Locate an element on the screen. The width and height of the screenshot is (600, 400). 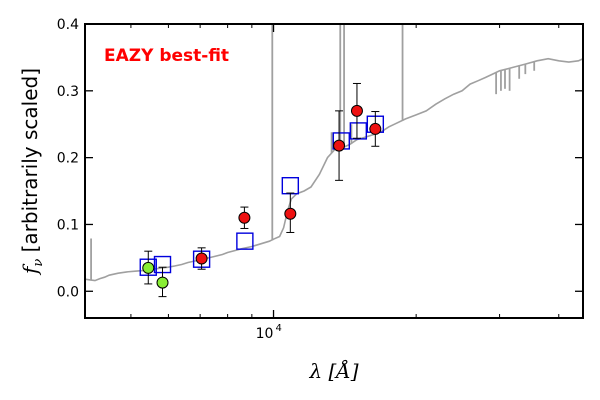
y-tick-label: 0.3 is located at coordinates (68, 92).